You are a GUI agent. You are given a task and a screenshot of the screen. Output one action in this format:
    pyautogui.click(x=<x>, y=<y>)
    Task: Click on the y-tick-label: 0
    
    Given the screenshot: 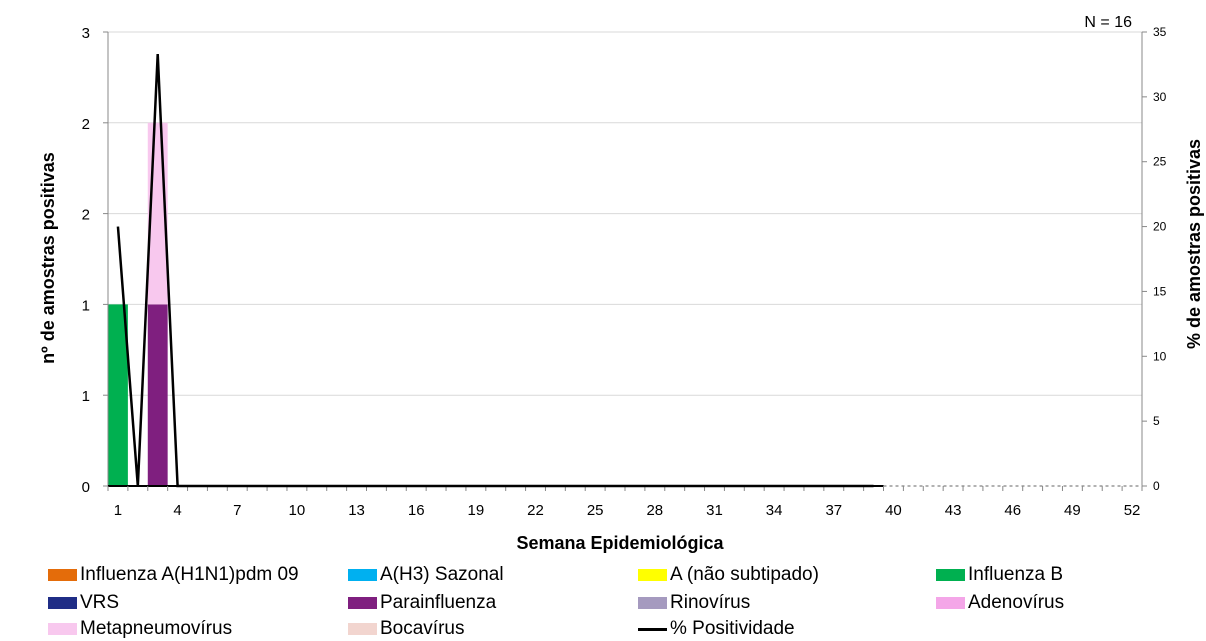 What is the action you would take?
    pyautogui.click(x=86, y=487)
    